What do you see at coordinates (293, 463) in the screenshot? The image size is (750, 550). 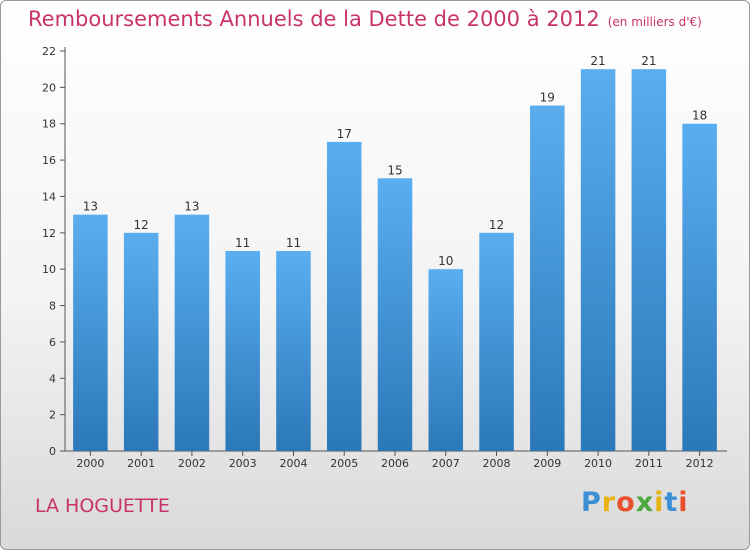 I see `x-tick-label: 2004` at bounding box center [293, 463].